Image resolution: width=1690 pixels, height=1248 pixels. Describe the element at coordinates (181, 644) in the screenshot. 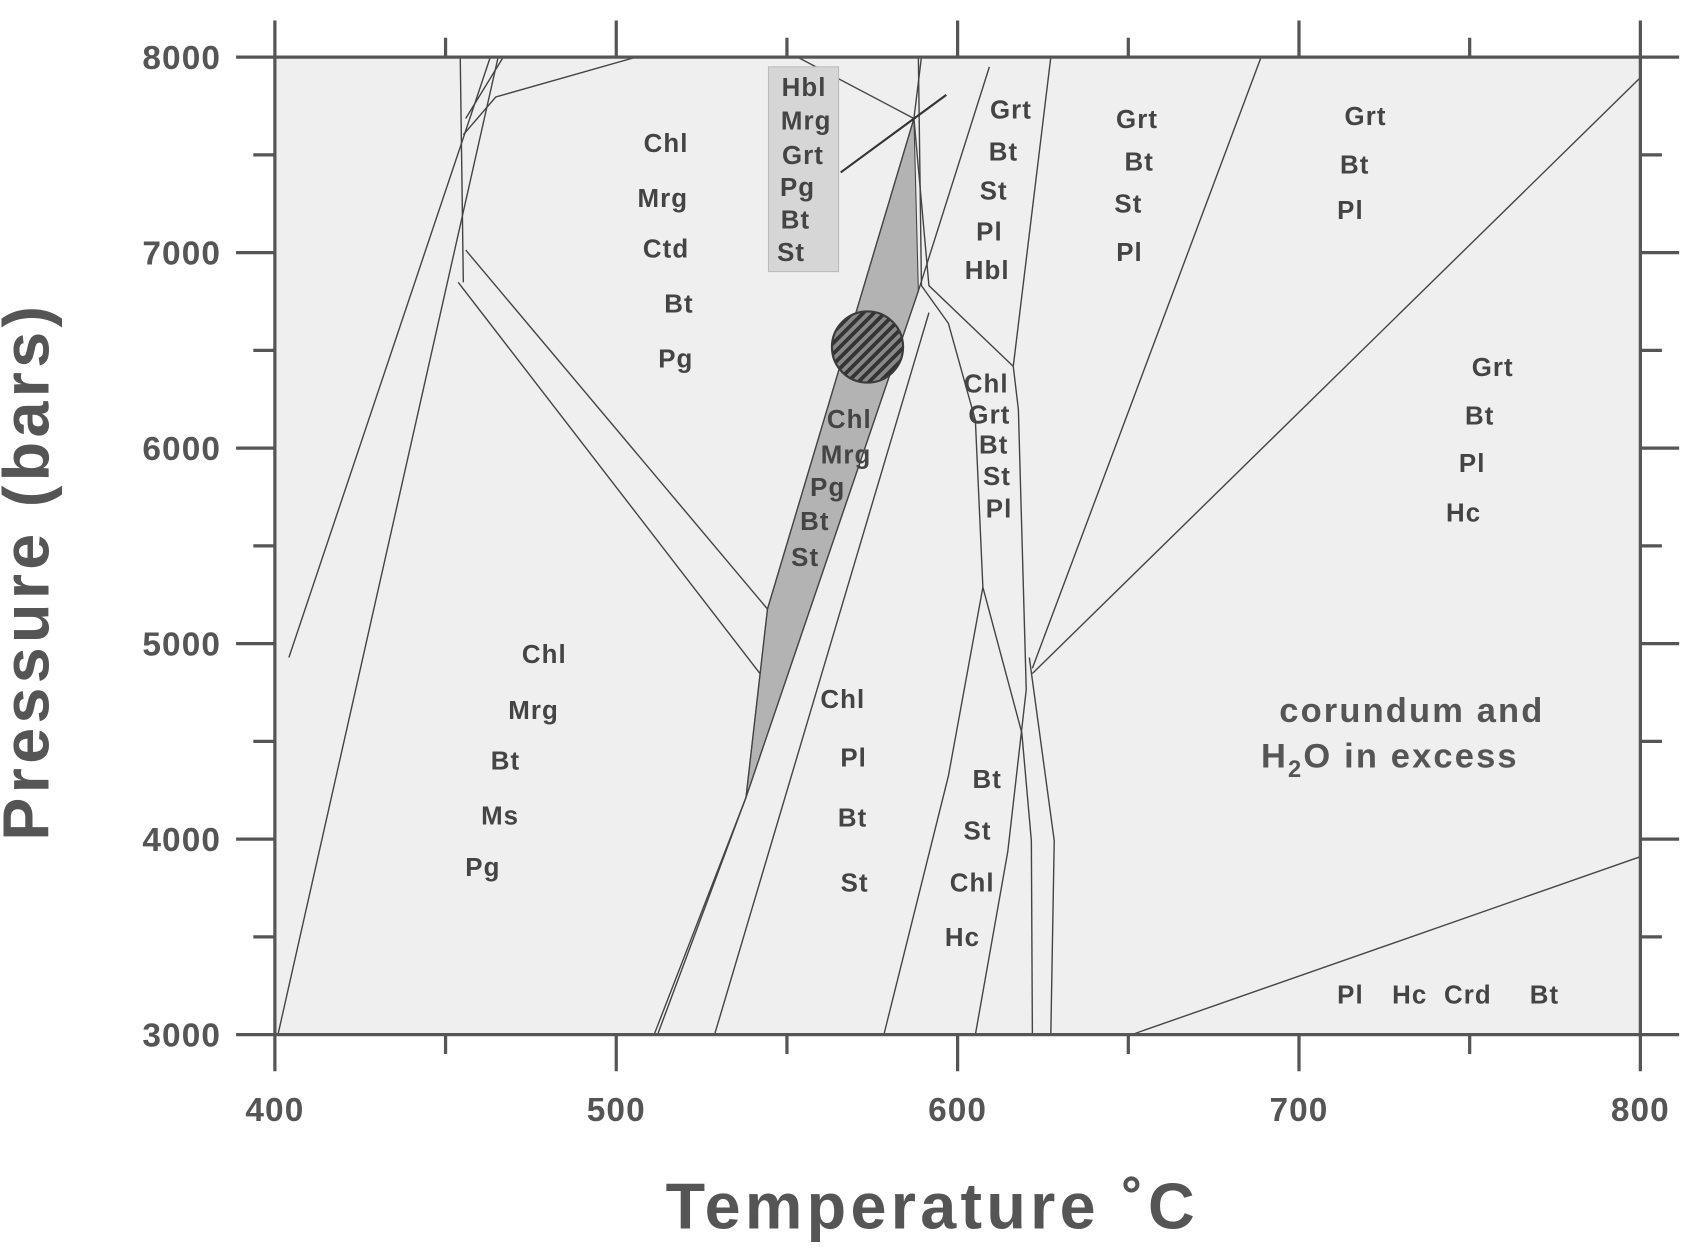

I see `y-tick-label: 5000` at that location.